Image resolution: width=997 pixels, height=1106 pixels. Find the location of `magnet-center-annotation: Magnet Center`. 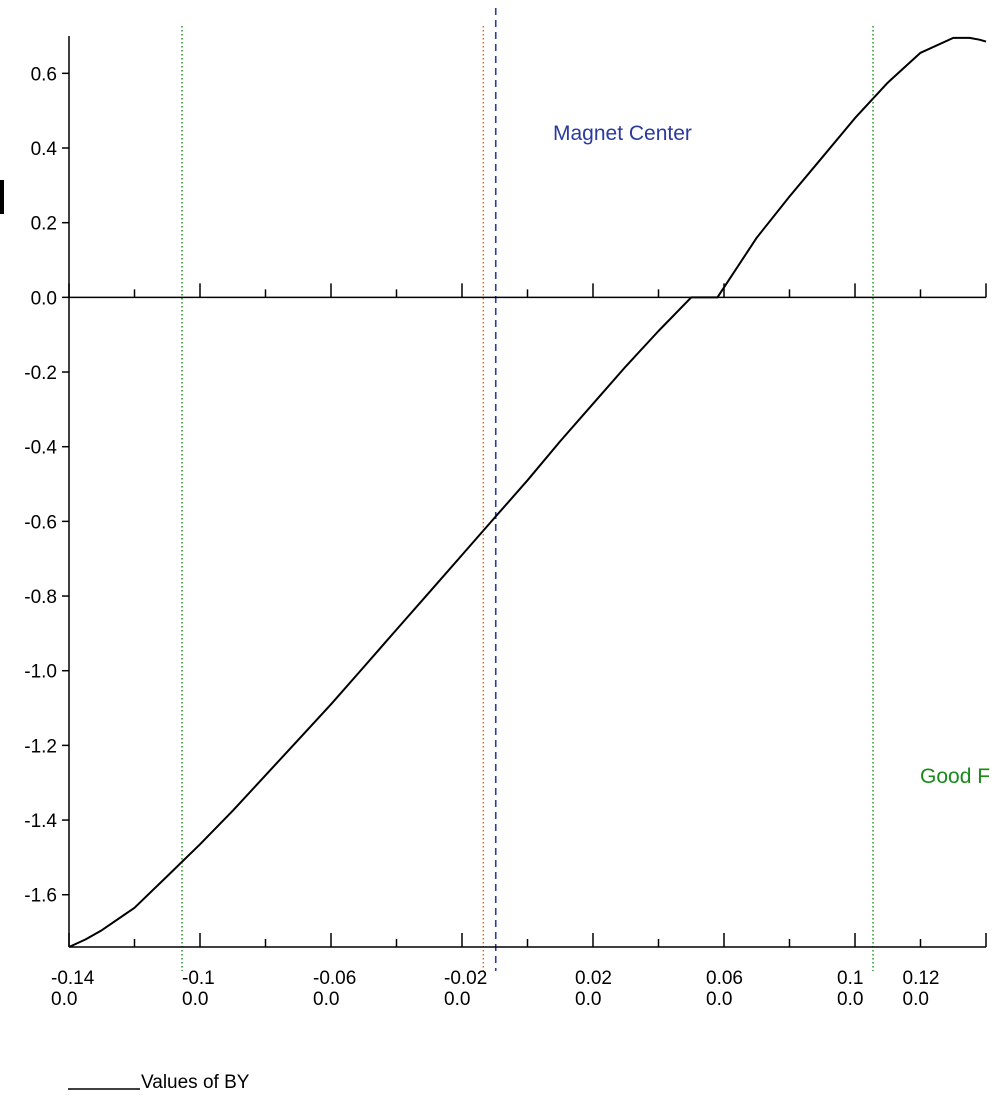

magnet-center-annotation: Magnet Center is located at coordinates (622, 133).